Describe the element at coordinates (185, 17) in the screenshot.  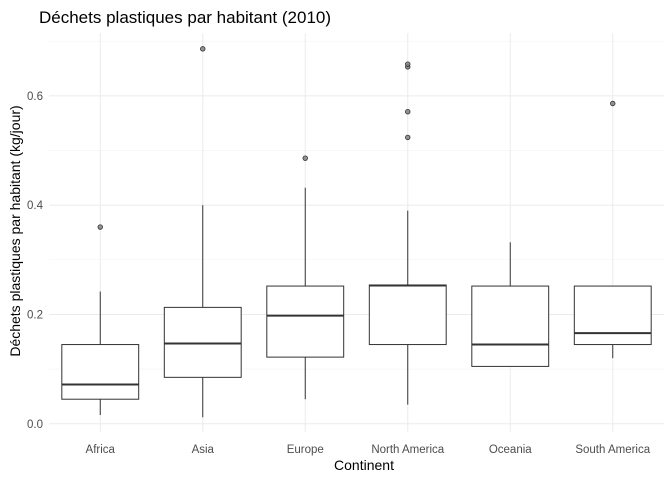
I see `chart-title: Déchets plastiques par habitant (2010)` at that location.